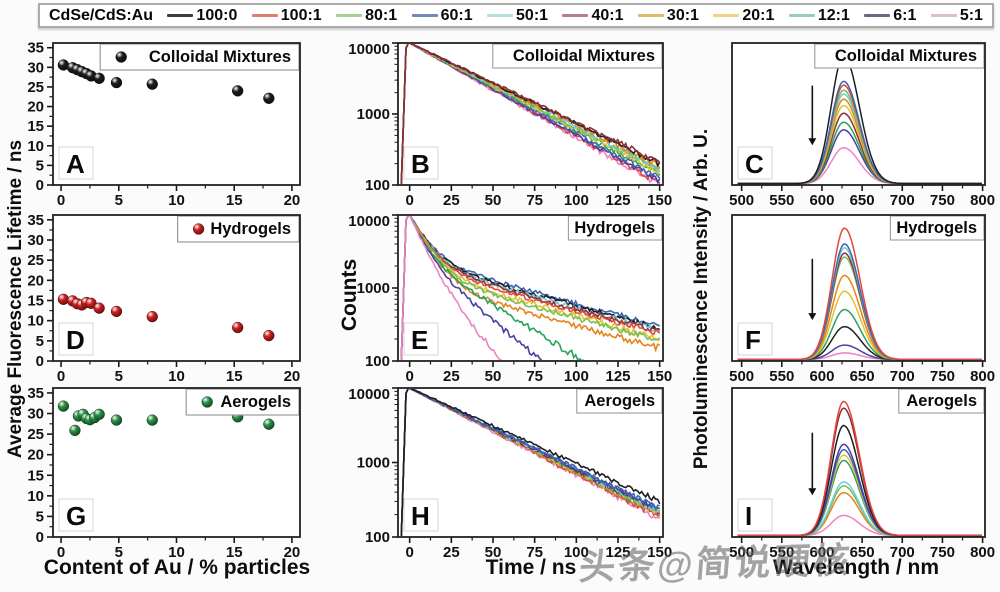  I want to click on legend-item-label: 100:1, so click(301, 15).